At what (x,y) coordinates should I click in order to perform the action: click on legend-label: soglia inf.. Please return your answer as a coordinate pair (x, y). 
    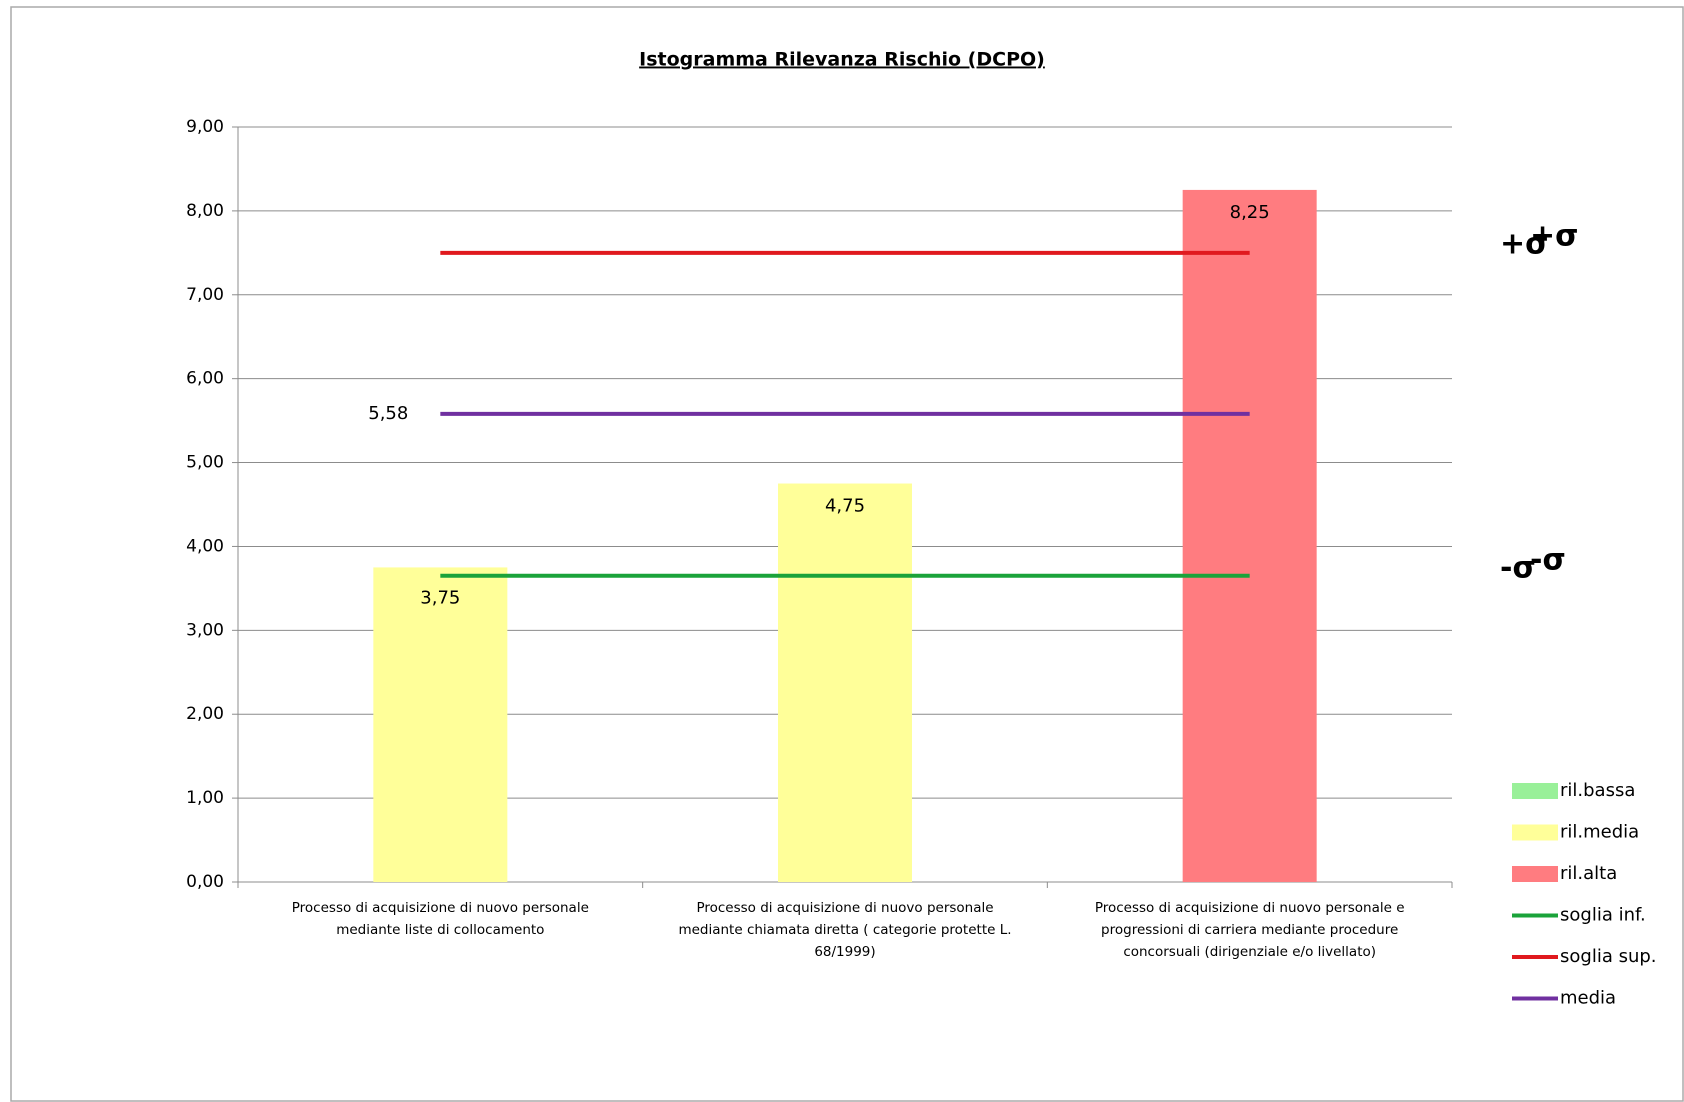
    Looking at the image, I should click on (1603, 915).